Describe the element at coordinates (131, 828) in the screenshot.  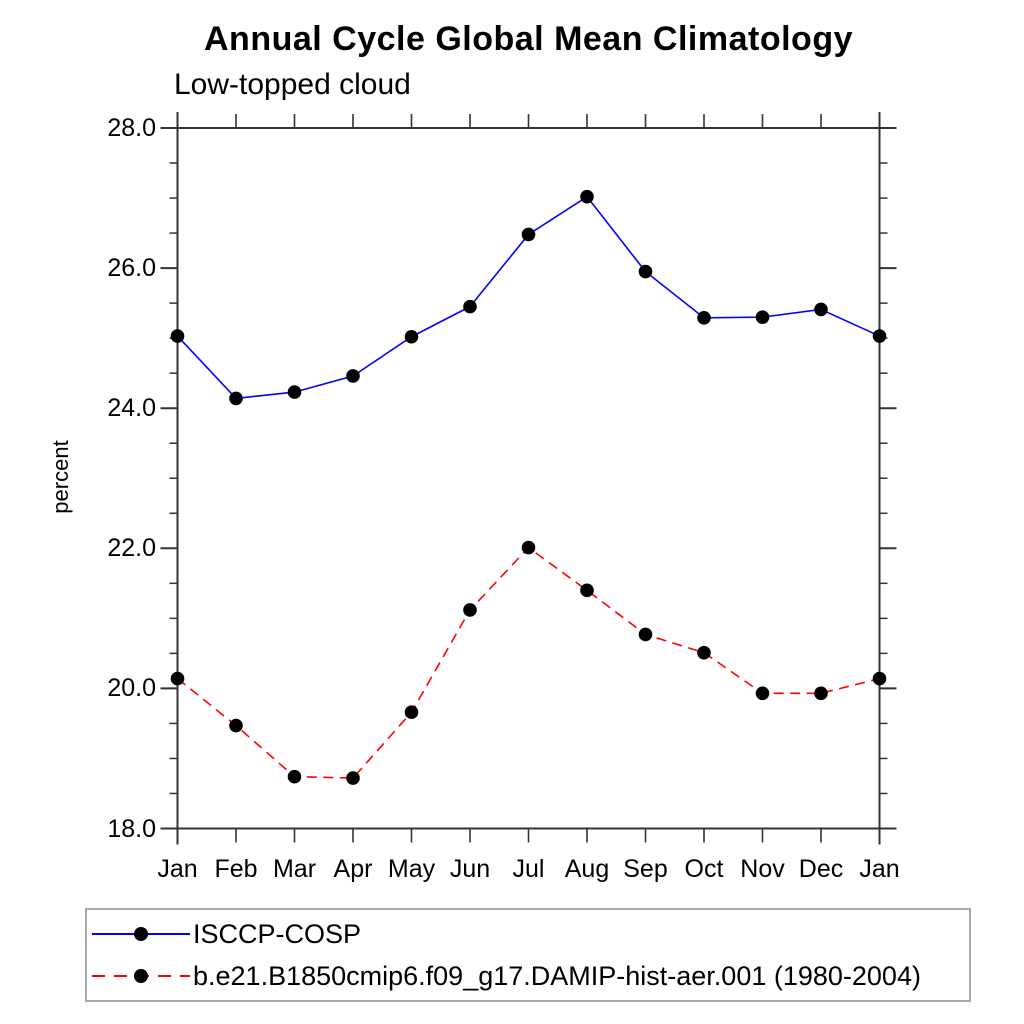
I see `y-tick-label: 18.0` at that location.